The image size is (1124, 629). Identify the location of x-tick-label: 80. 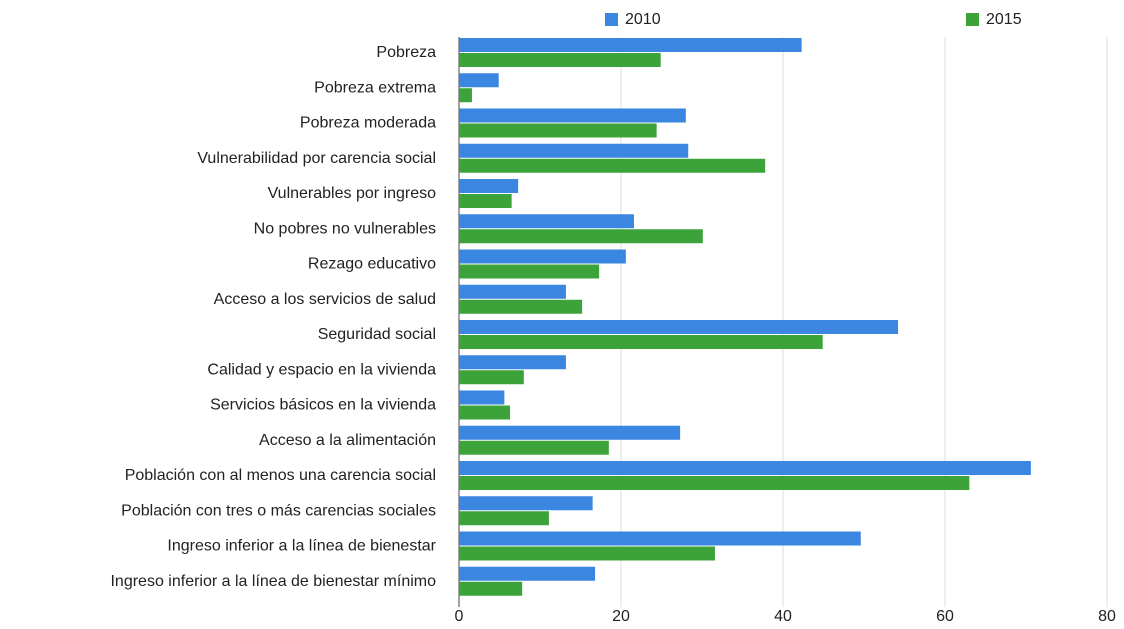
(1107, 616).